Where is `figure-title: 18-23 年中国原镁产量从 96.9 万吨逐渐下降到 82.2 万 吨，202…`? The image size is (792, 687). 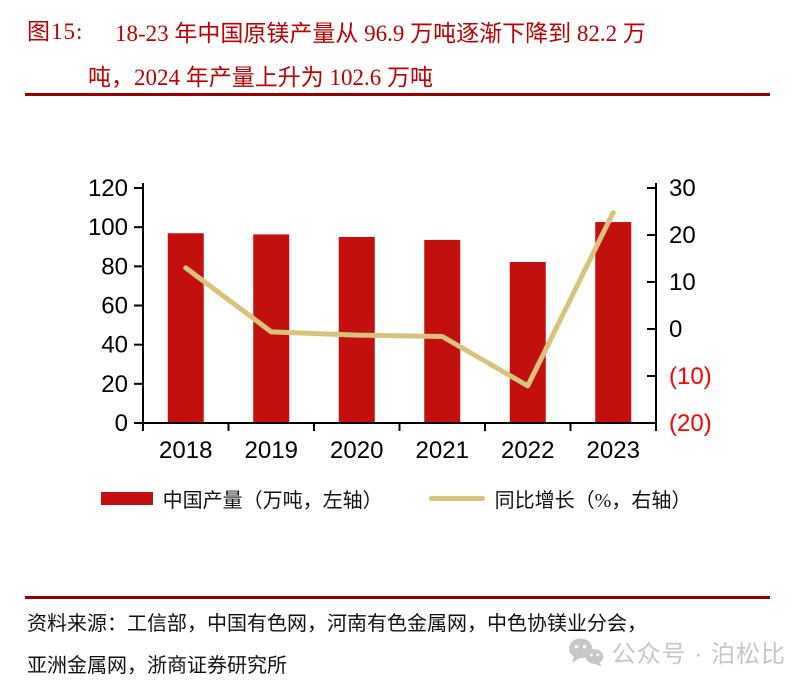 figure-title: 18-23 年中国原镁产量从 96.9 万吨逐渐下降到 82.2 万 吨，202… is located at coordinates (433, 56).